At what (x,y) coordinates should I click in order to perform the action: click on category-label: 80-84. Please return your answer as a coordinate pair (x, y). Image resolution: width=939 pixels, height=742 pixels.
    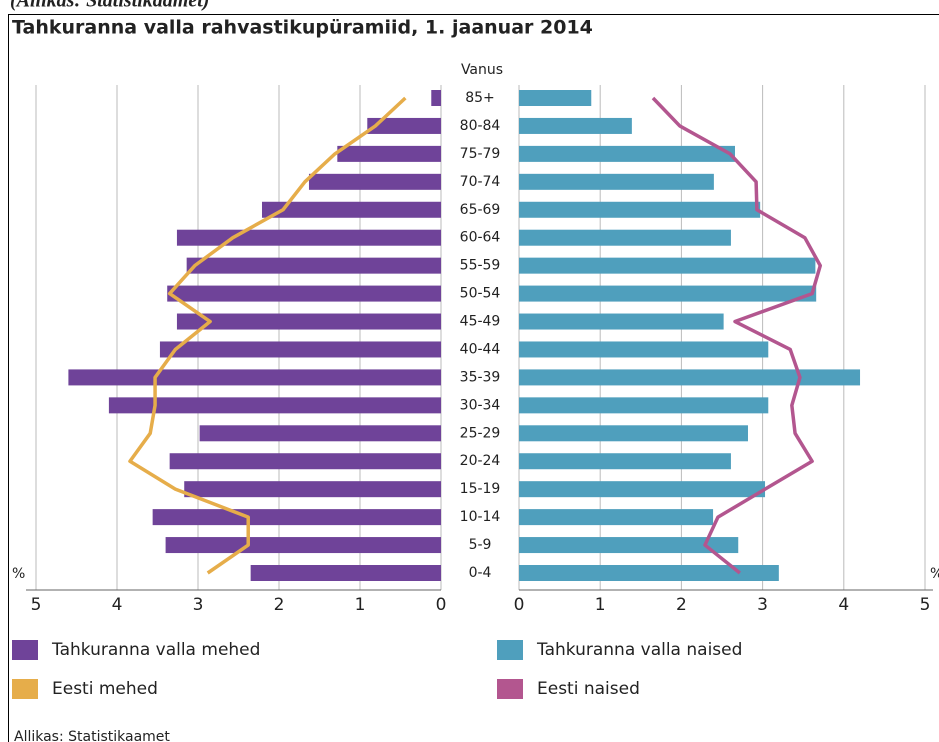
    Looking at the image, I should click on (480, 126).